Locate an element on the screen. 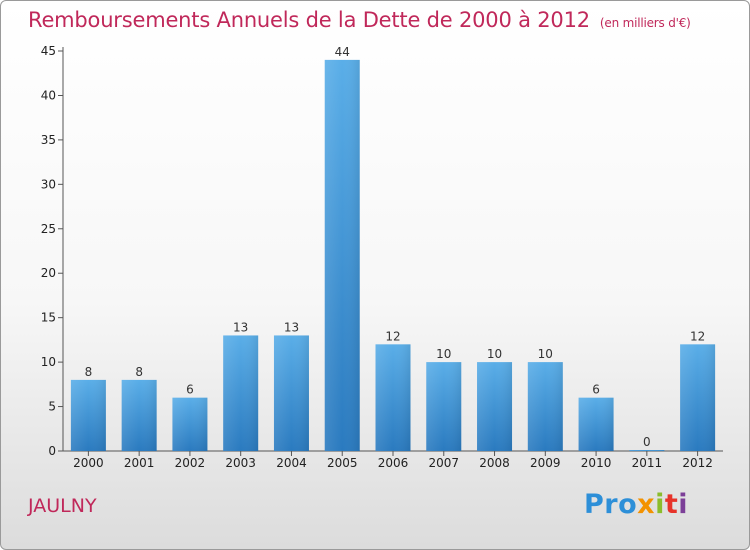  bar-shade-2008 is located at coordinates (495, 406).